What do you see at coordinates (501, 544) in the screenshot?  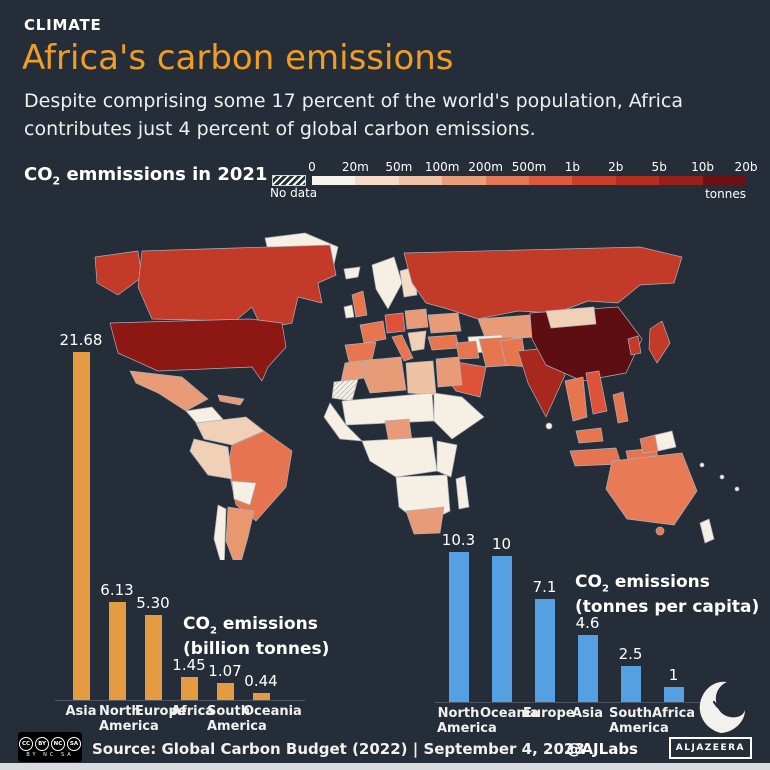 I see `bar-value: 10` at bounding box center [501, 544].